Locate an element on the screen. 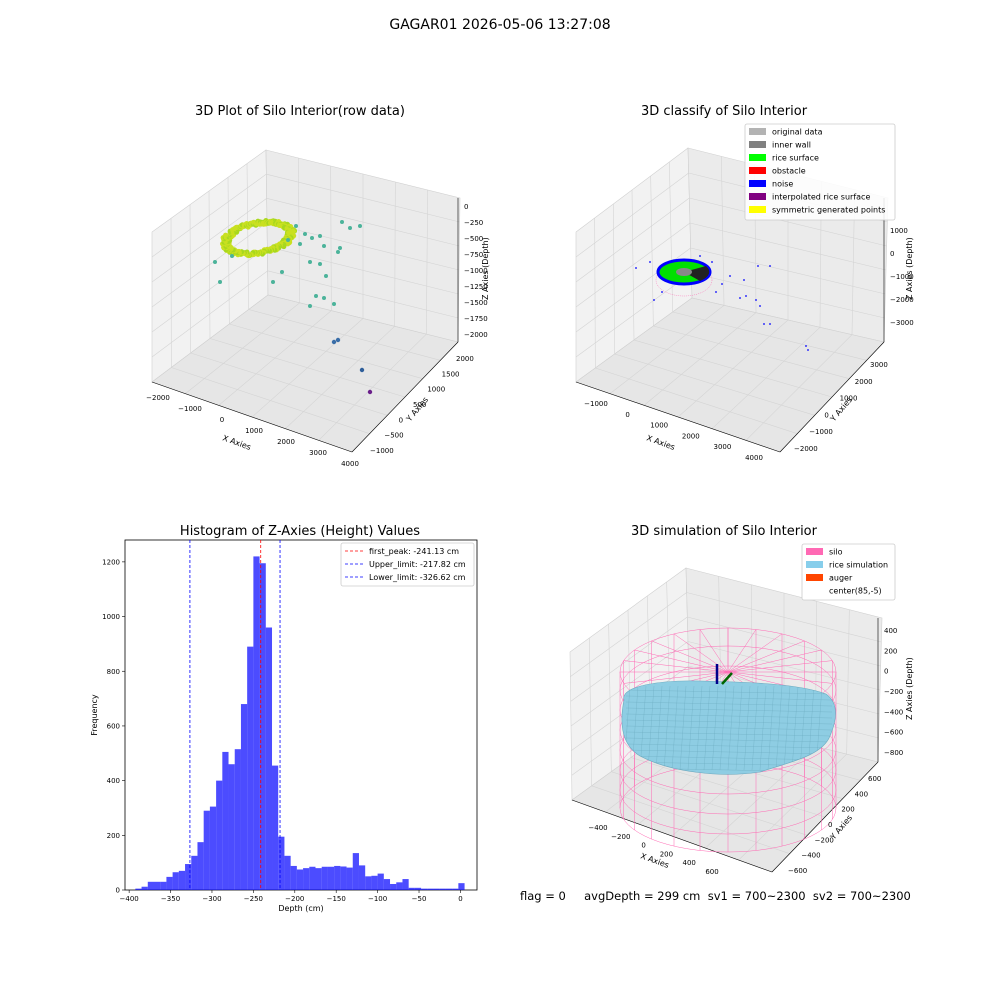  simulation-x-tick-label: 200 is located at coordinates (666, 854).